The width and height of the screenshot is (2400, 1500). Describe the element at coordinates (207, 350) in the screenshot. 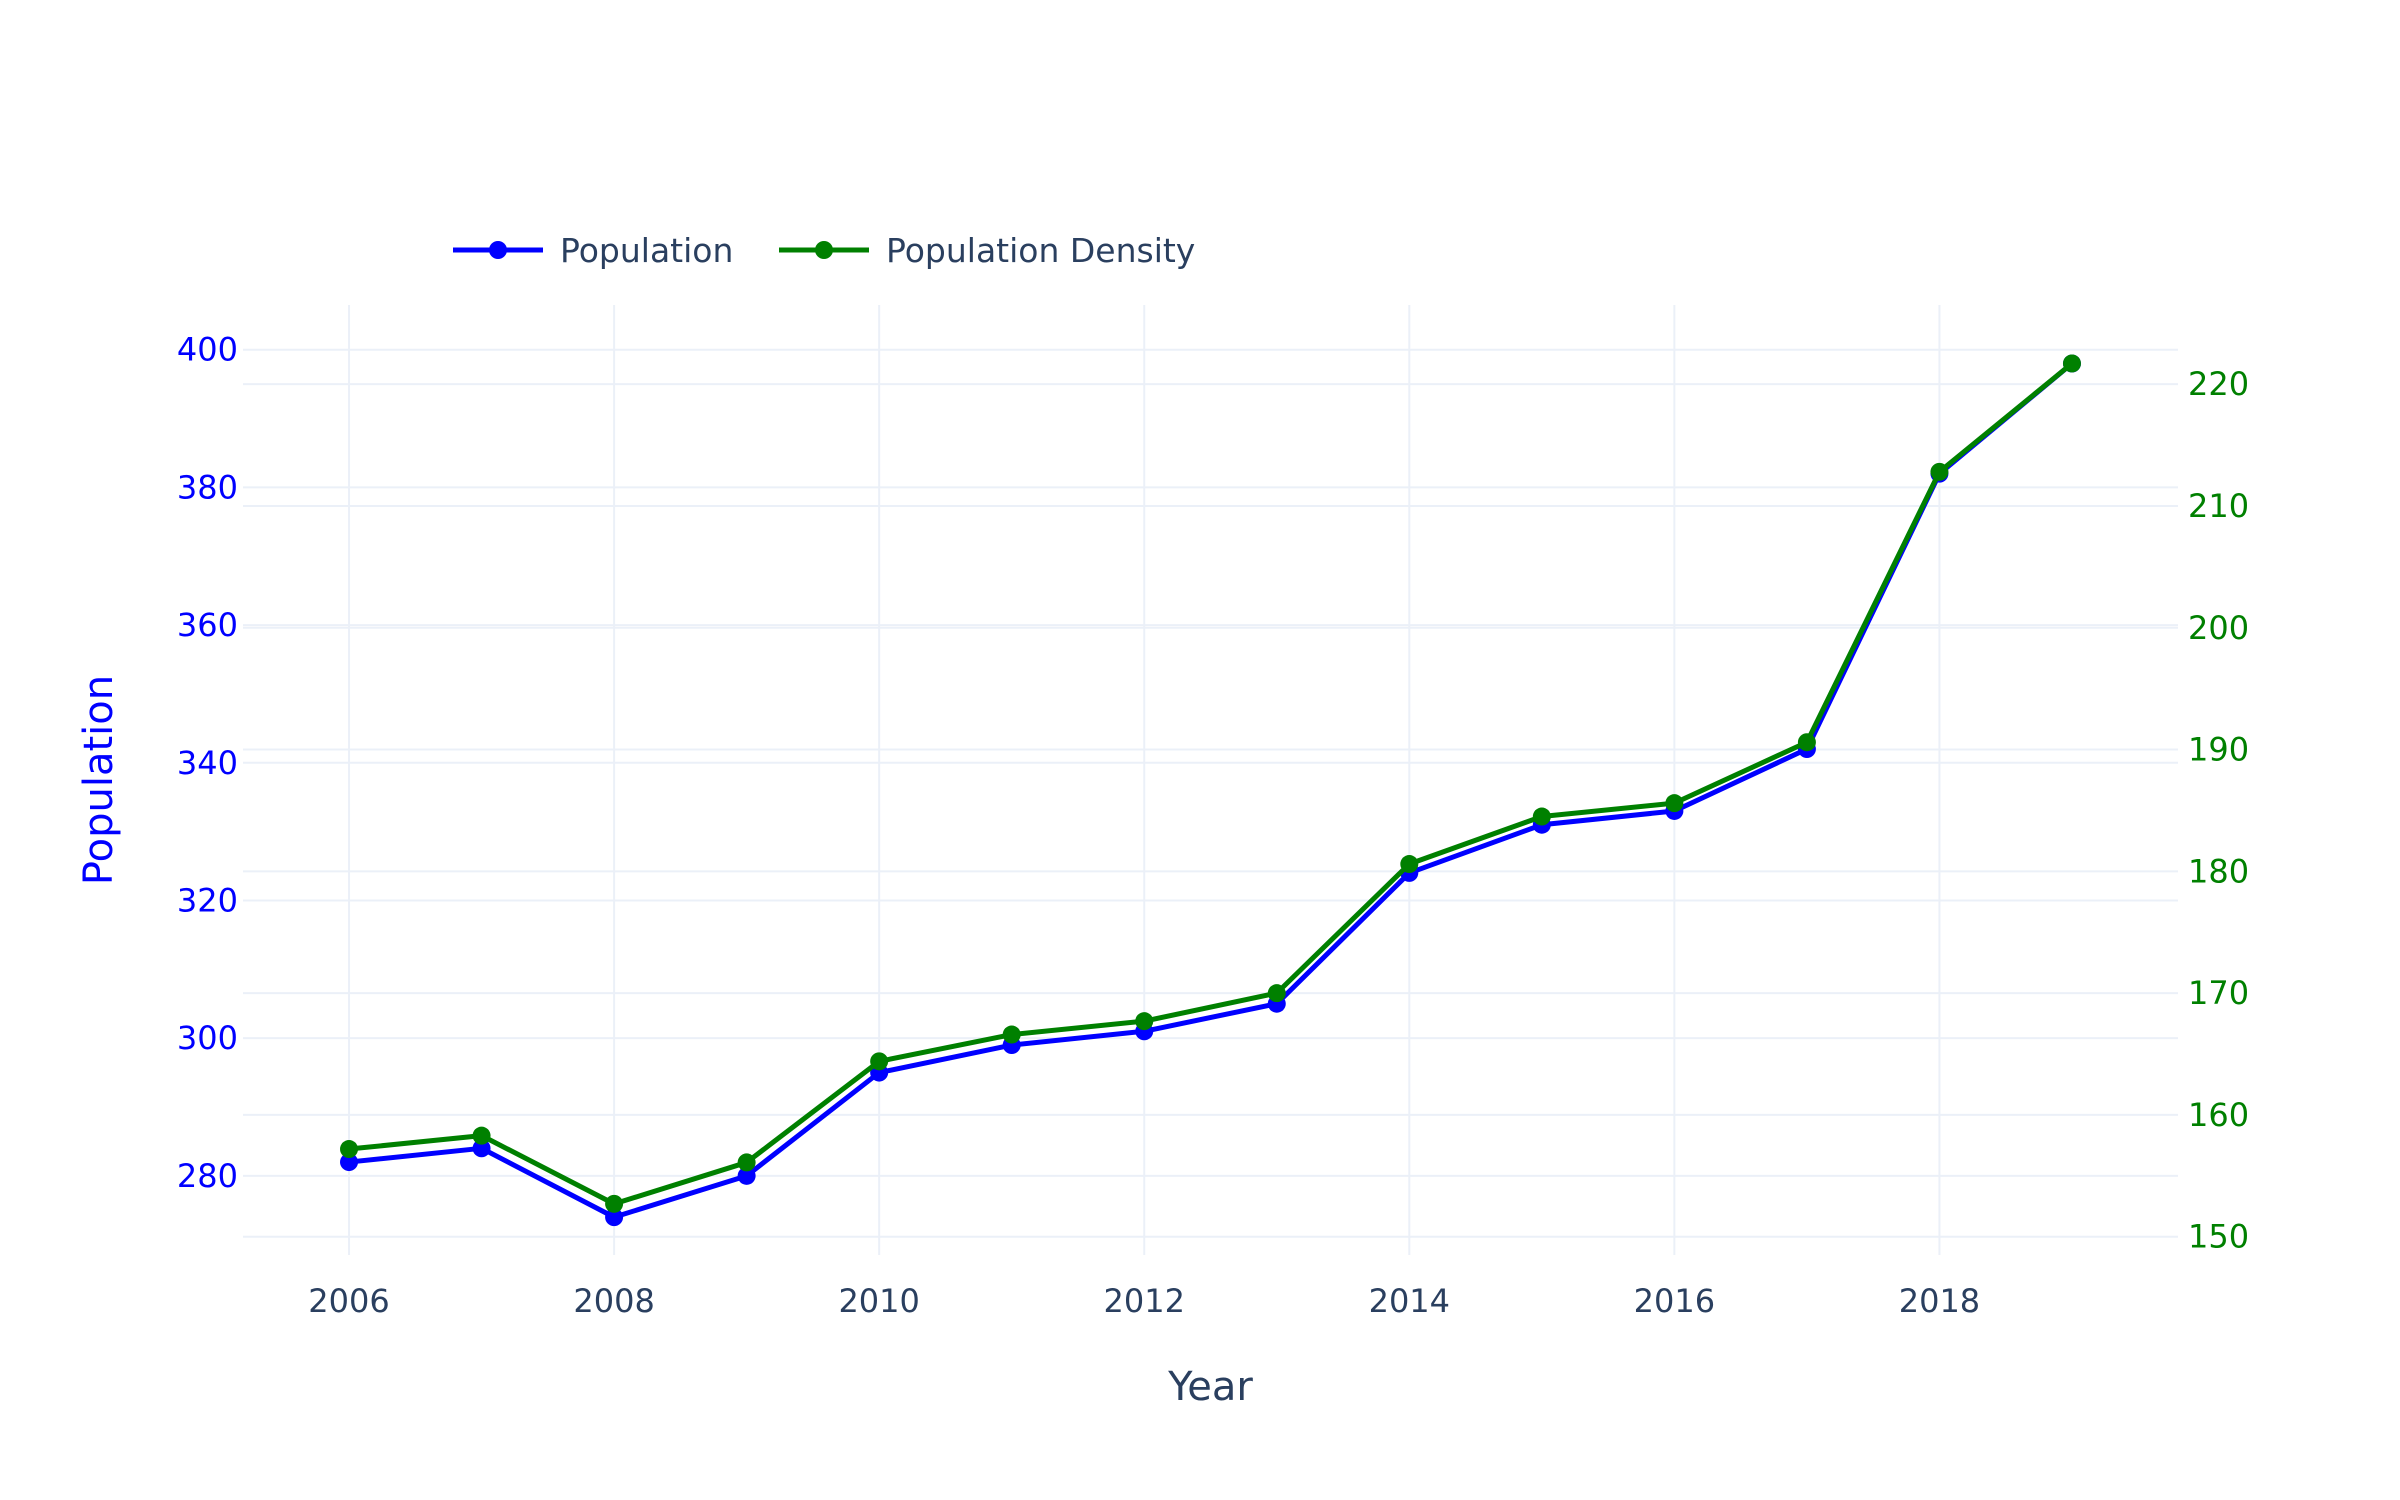

I see `y-tick-label: 400` at that location.